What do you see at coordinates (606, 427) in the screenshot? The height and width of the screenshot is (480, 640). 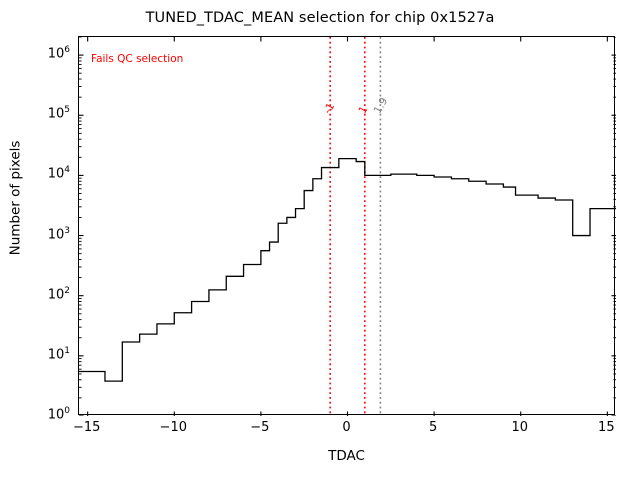 I see `x-tick-label: 15` at bounding box center [606, 427].